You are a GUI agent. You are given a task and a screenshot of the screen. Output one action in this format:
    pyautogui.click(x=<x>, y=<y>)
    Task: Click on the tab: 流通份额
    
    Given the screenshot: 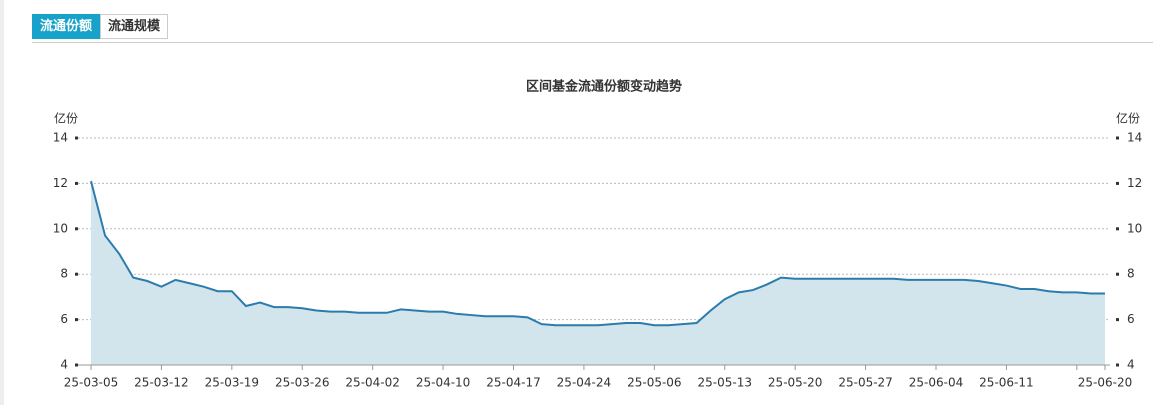 What is the action you would take?
    pyautogui.click(x=66, y=26)
    